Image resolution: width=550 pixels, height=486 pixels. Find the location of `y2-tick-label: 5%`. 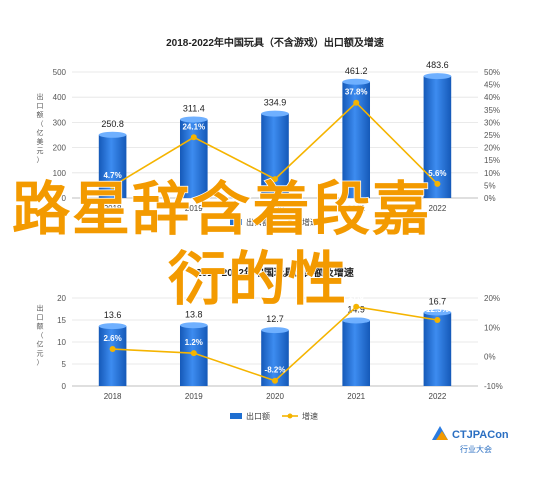

y2-tick-label: 5% is located at coordinates (490, 185).